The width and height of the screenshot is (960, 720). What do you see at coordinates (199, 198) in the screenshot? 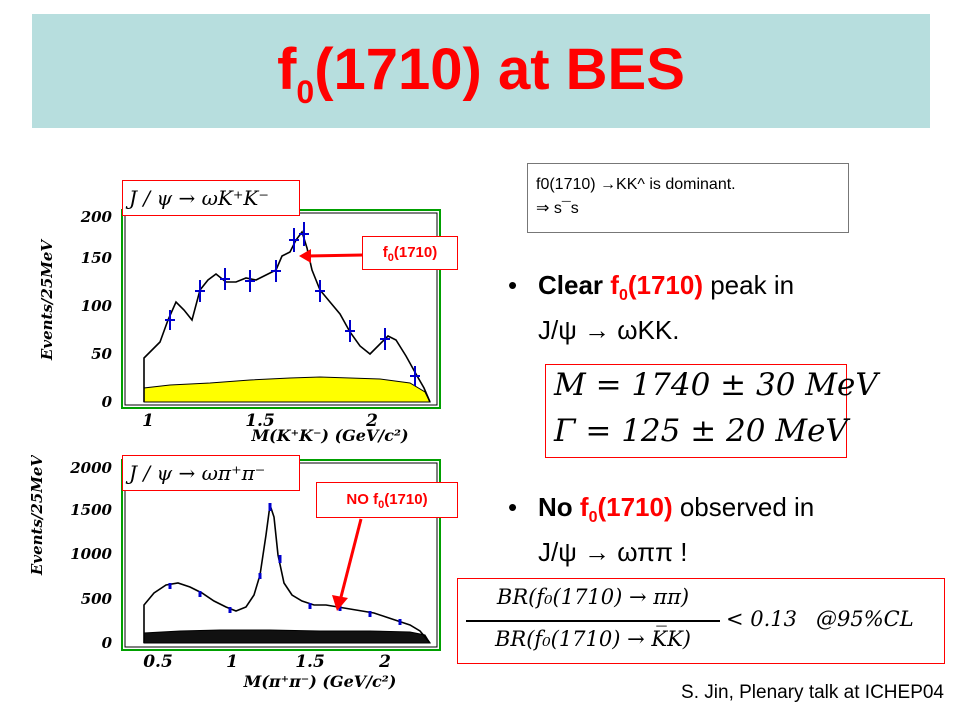
I see `top-process-label: J / ψ → ωK⁺K⁻` at bounding box center [199, 198].